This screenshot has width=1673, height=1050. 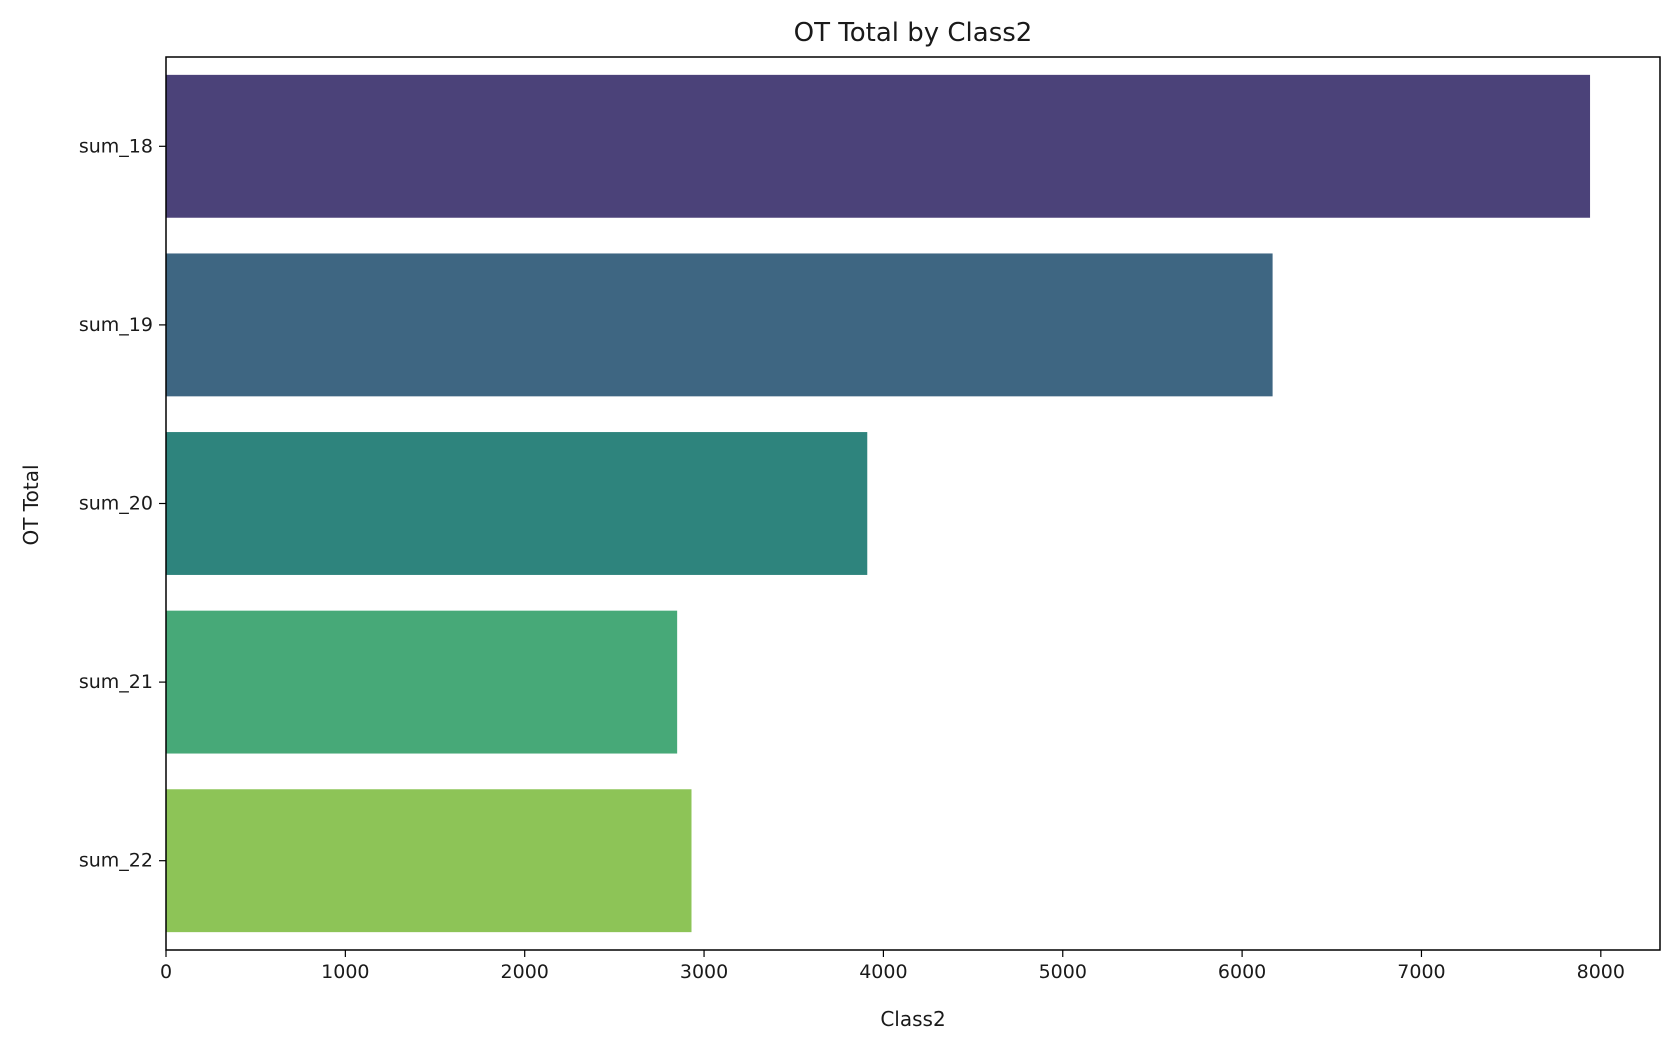 What do you see at coordinates (525, 972) in the screenshot?
I see `x-tick-label: 2000` at bounding box center [525, 972].